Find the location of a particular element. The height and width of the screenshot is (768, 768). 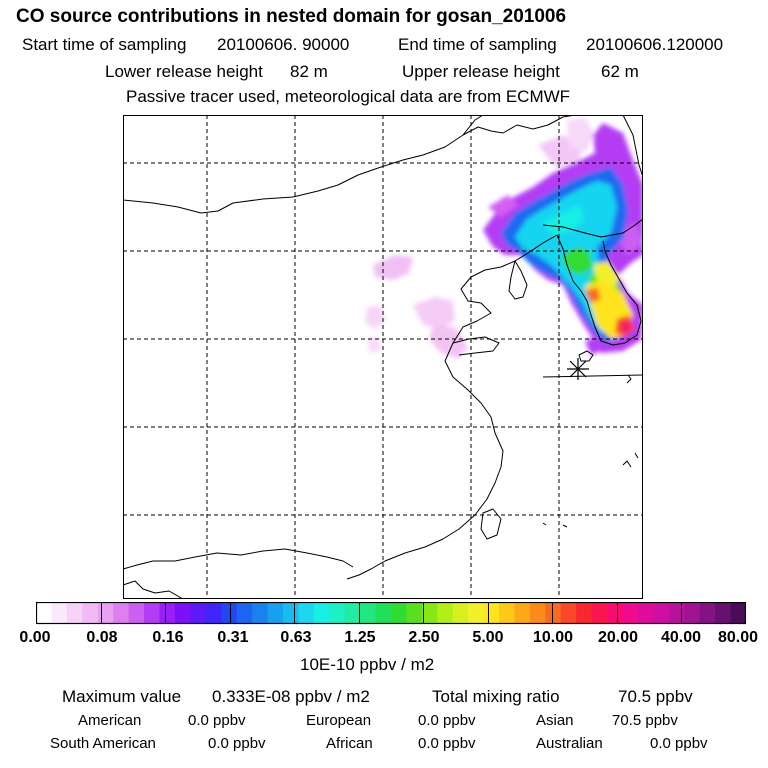

korea-coast is located at coordinates (599, 290).